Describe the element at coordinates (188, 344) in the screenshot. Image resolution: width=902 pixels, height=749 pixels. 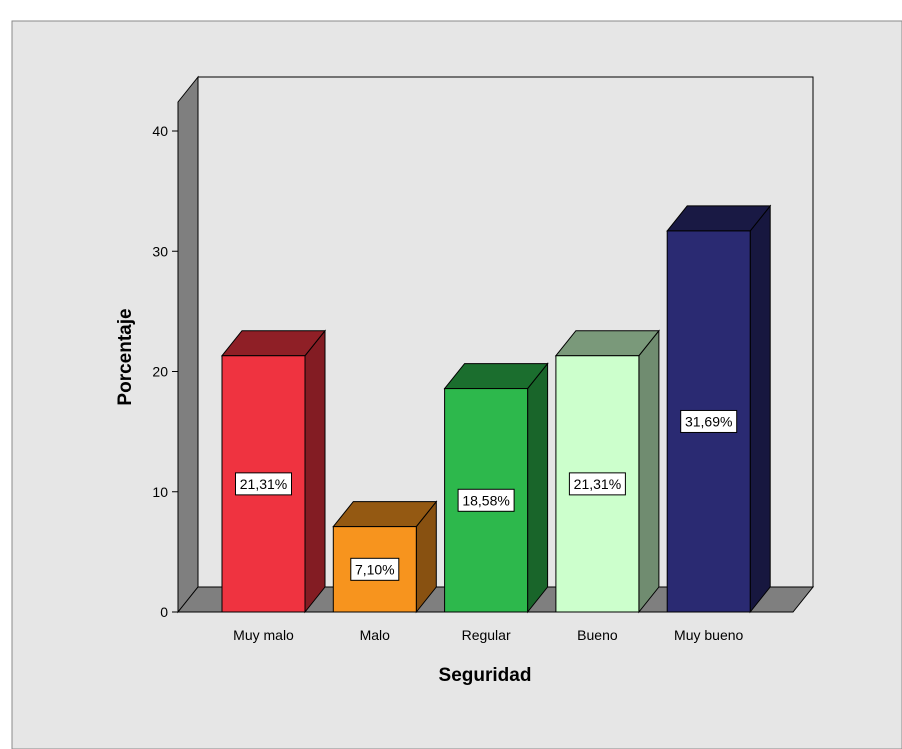
I see `left-wall` at that location.